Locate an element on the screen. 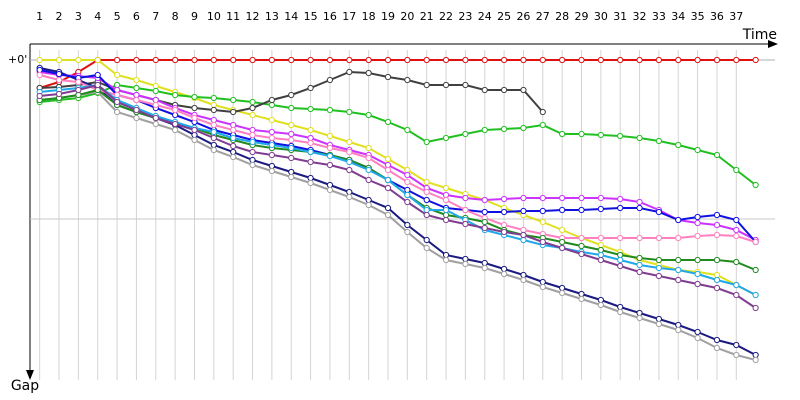 This screenshot has width=800, height=400. x-arrow is located at coordinates (773, 44).